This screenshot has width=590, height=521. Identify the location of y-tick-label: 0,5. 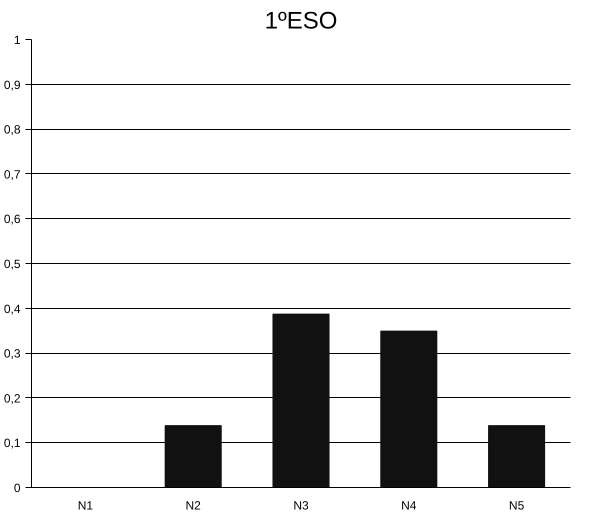
(12, 264).